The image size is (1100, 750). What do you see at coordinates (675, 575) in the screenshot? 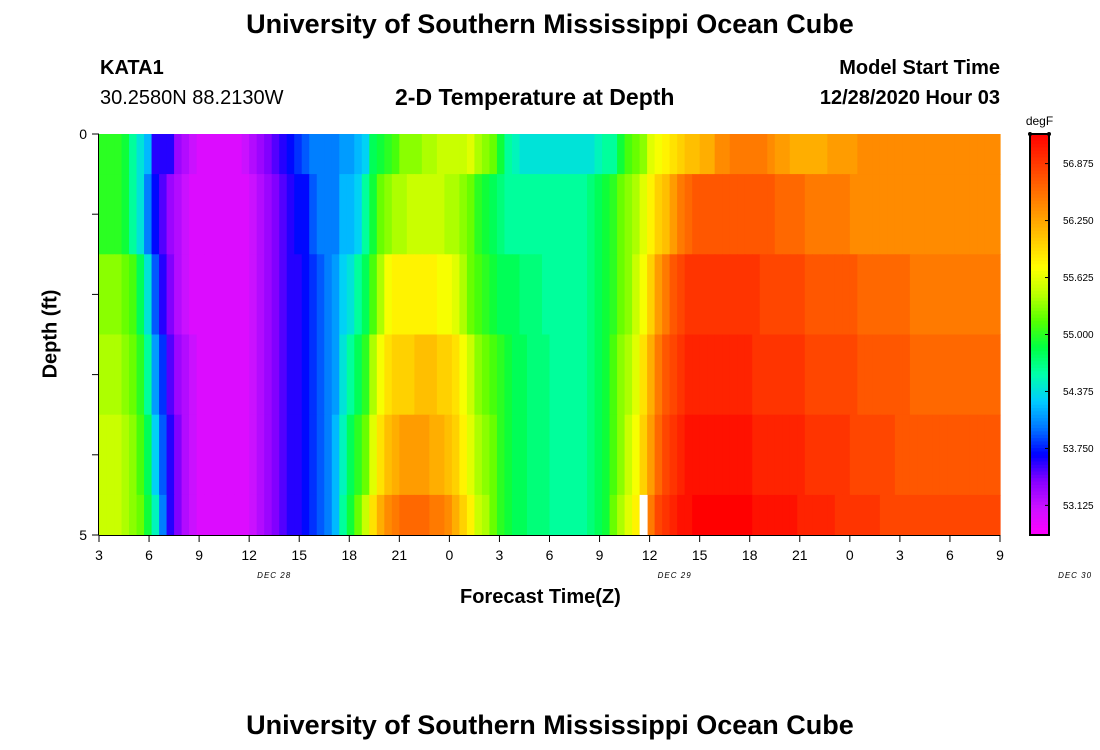
I see `date-label: DEC 29` at bounding box center [675, 575].